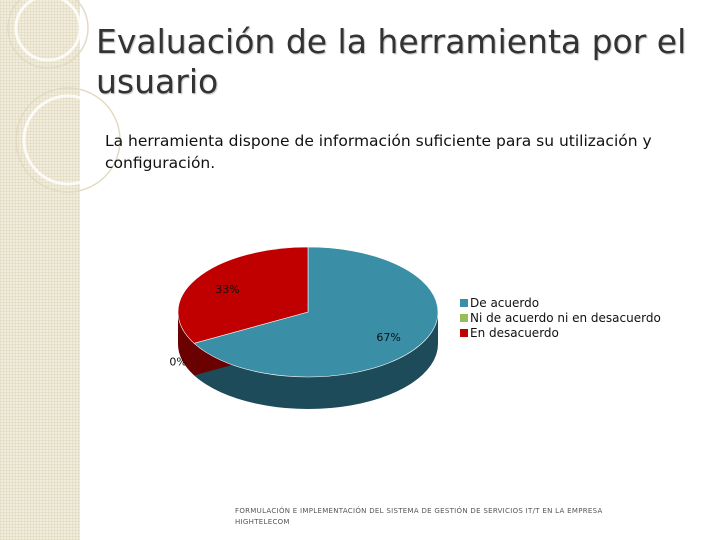  I want to click on legend-label-1: Ni de acuerdo ni en desacuerdo, so click(565, 317).